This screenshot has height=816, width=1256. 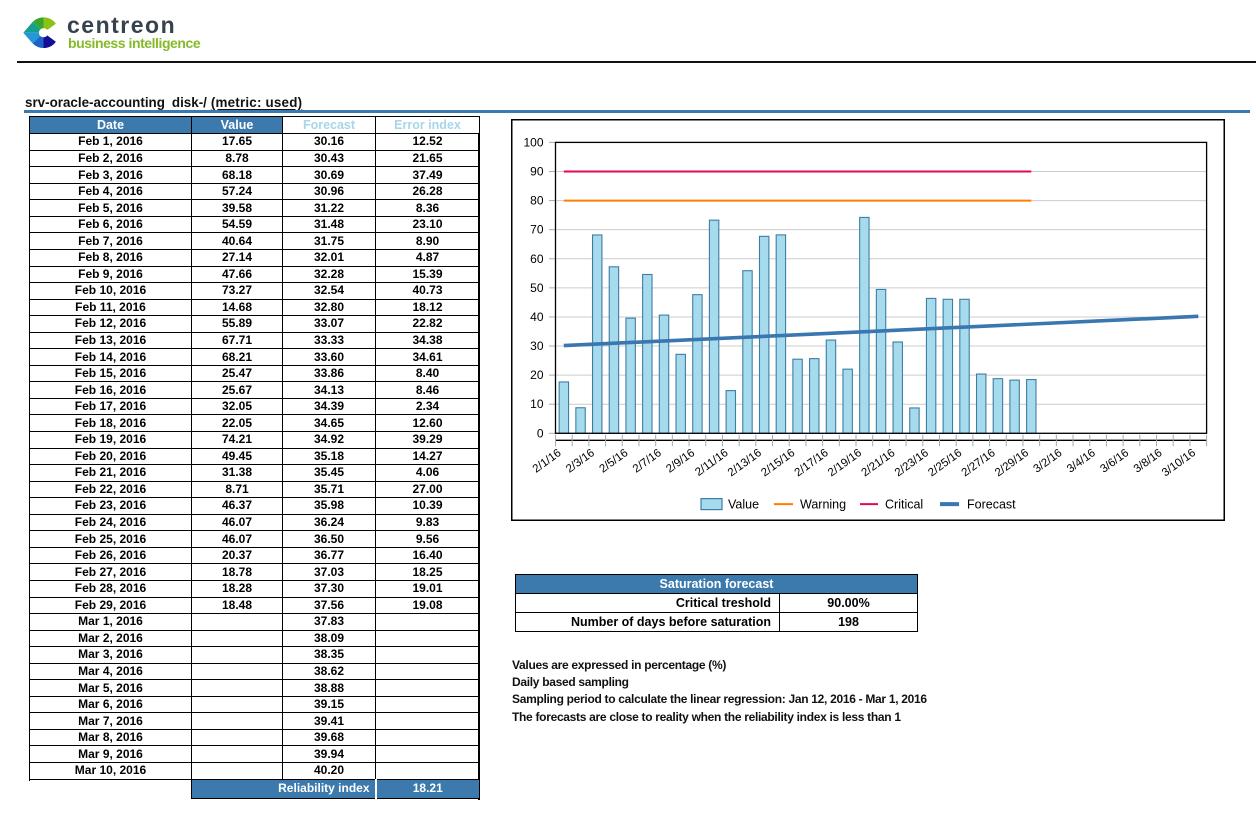 I want to click on svg-text: 70, so click(x=537, y=230).